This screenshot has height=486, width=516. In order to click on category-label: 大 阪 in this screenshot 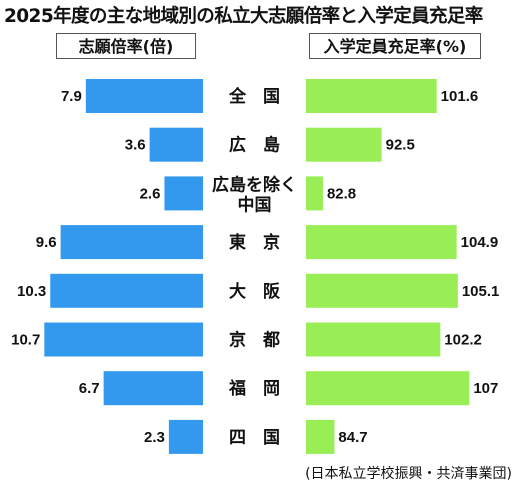, I will do `click(254, 291)`.